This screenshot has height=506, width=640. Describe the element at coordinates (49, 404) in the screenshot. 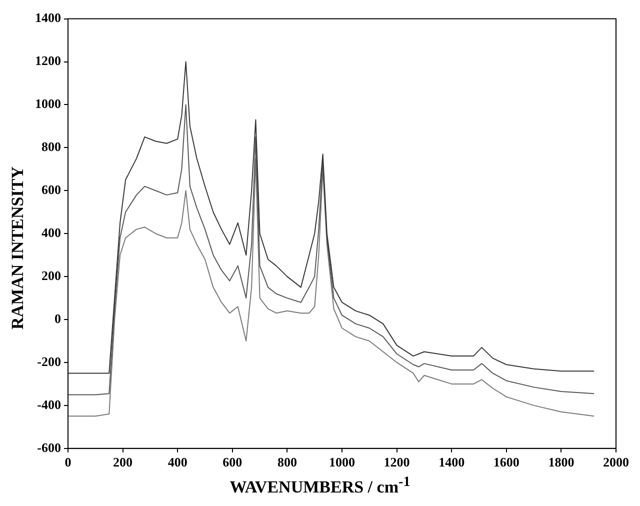

I see `y-tick-label: -400` at that location.